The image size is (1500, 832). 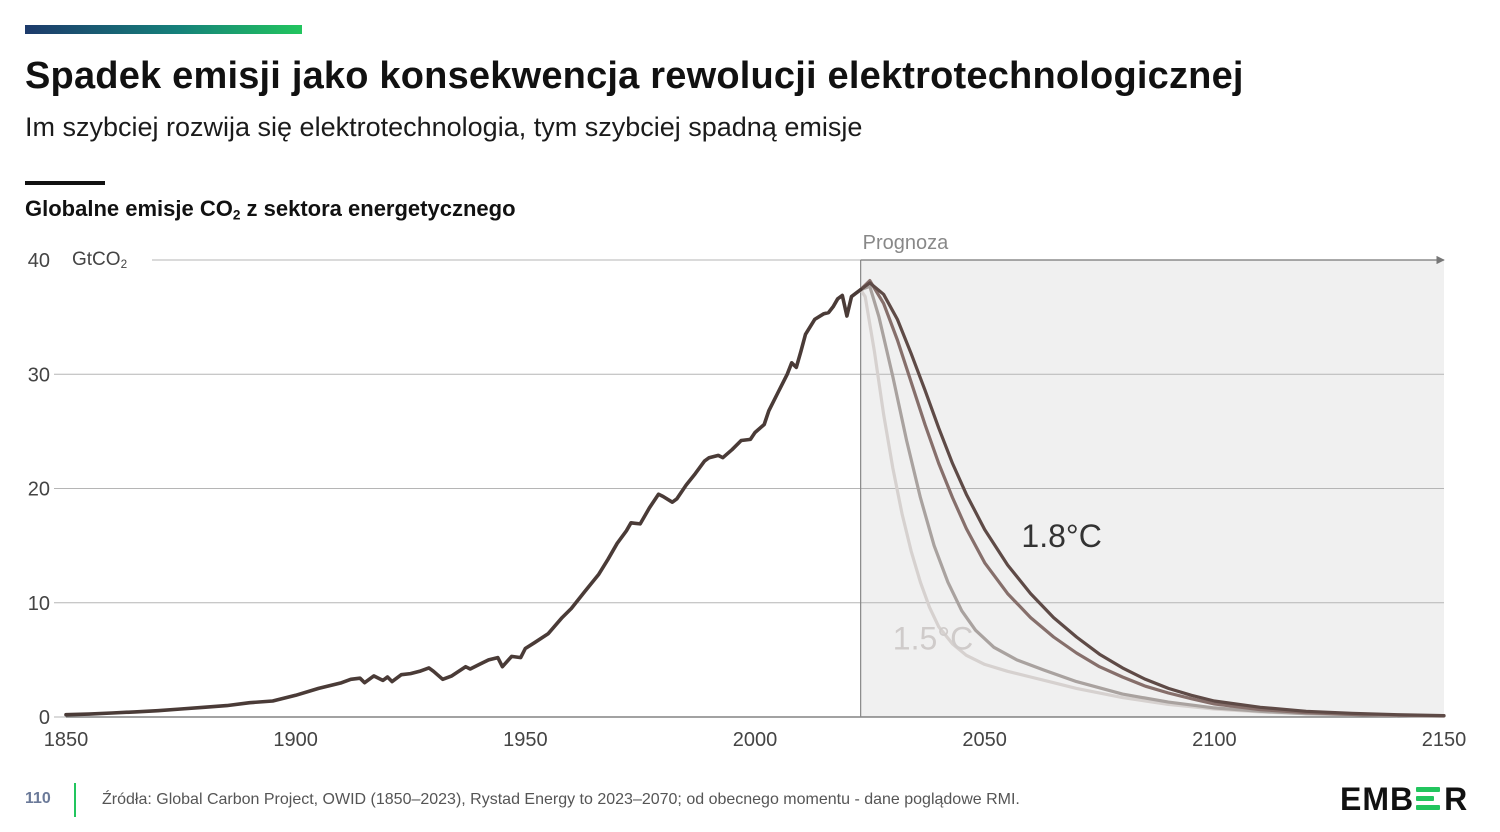 What do you see at coordinates (378, 208) in the screenshot?
I see `chart-title-rest: z sektora energetycznego` at bounding box center [378, 208].